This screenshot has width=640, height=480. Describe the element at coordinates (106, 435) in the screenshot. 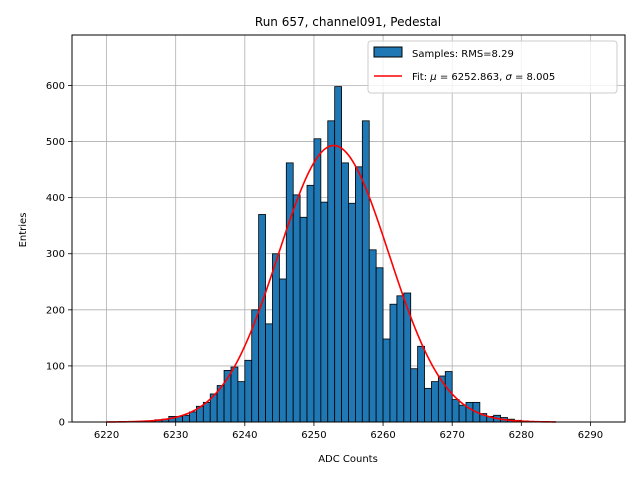

I see `x-tick-label: 6220` at that location.